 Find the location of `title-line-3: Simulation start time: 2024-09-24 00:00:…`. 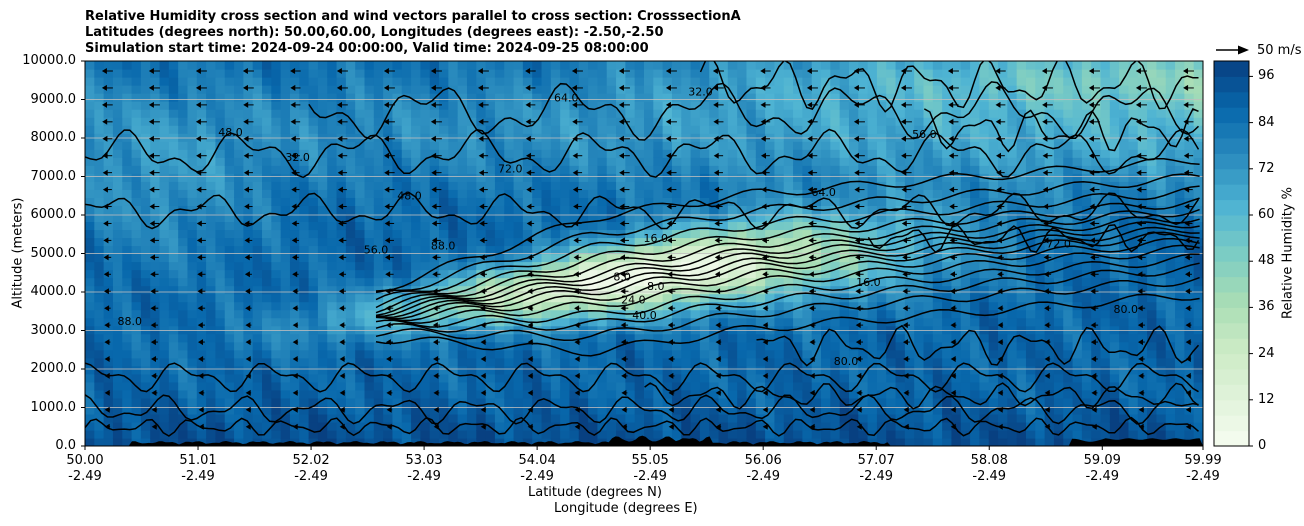

title-line-3: Simulation start time: 2024-09-24 00:00:… is located at coordinates (367, 48).